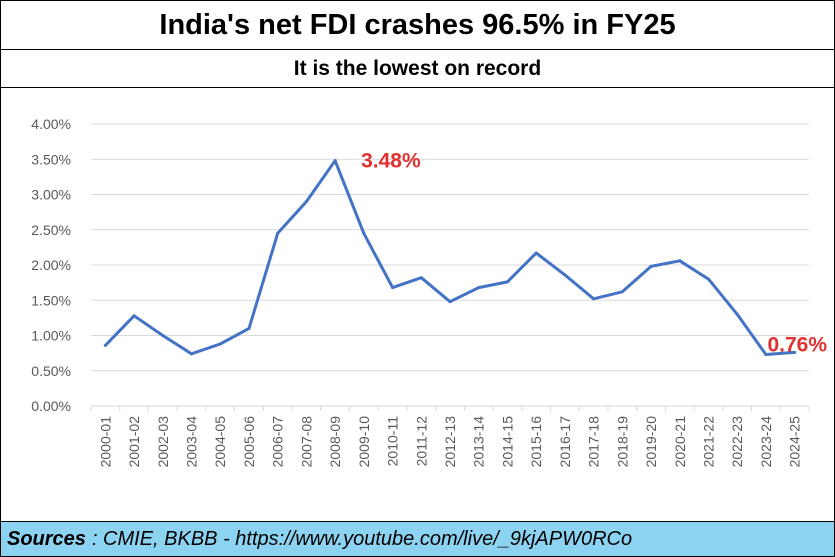 This screenshot has height=557, width=835. I want to click on x-tick-label: 2001-02, so click(134, 442).